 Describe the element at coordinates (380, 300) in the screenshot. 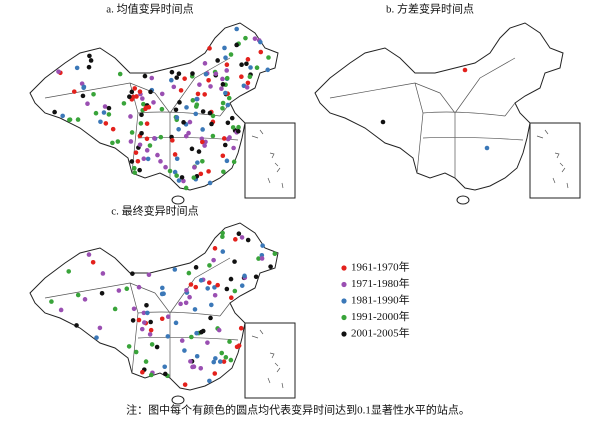

I see `legend-label: 1981-1990年` at that location.